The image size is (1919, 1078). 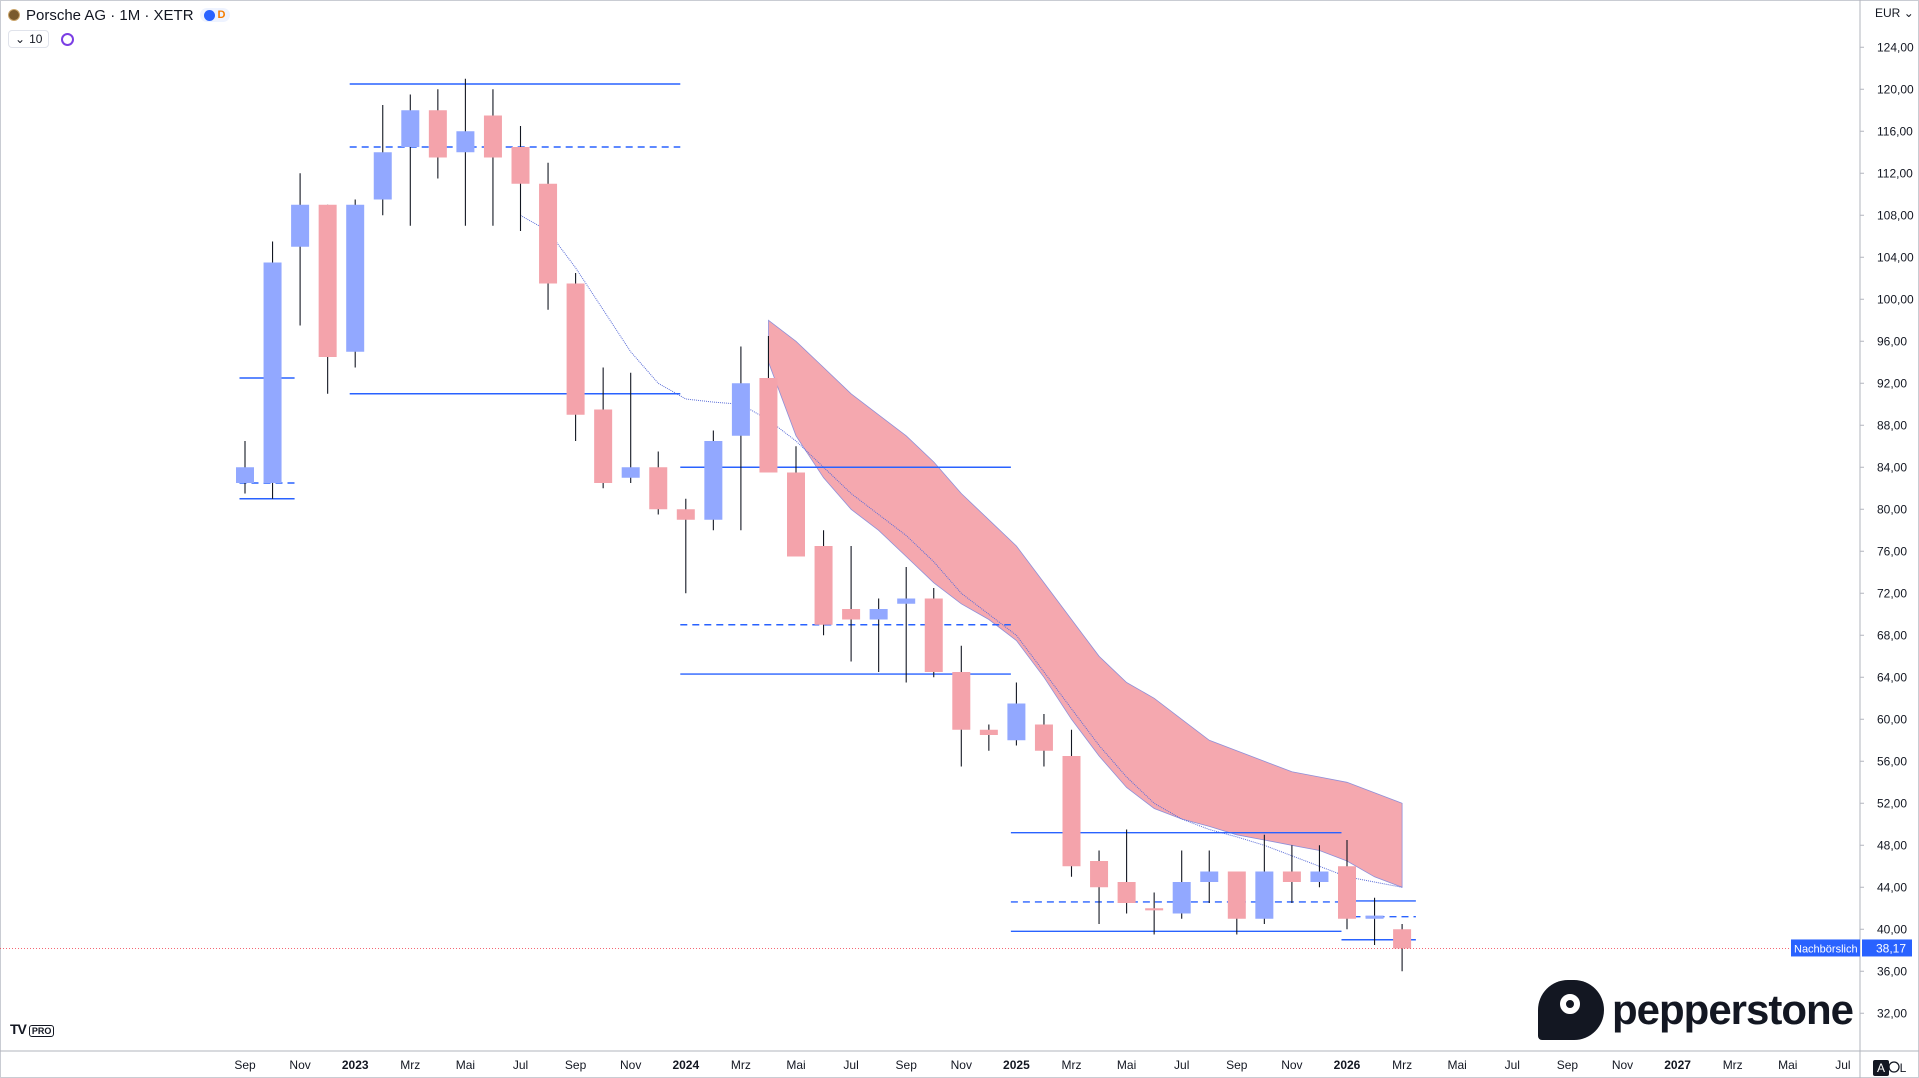 What do you see at coordinates (1892, 929) in the screenshot?
I see `y-tick-label: 40,00` at bounding box center [1892, 929].